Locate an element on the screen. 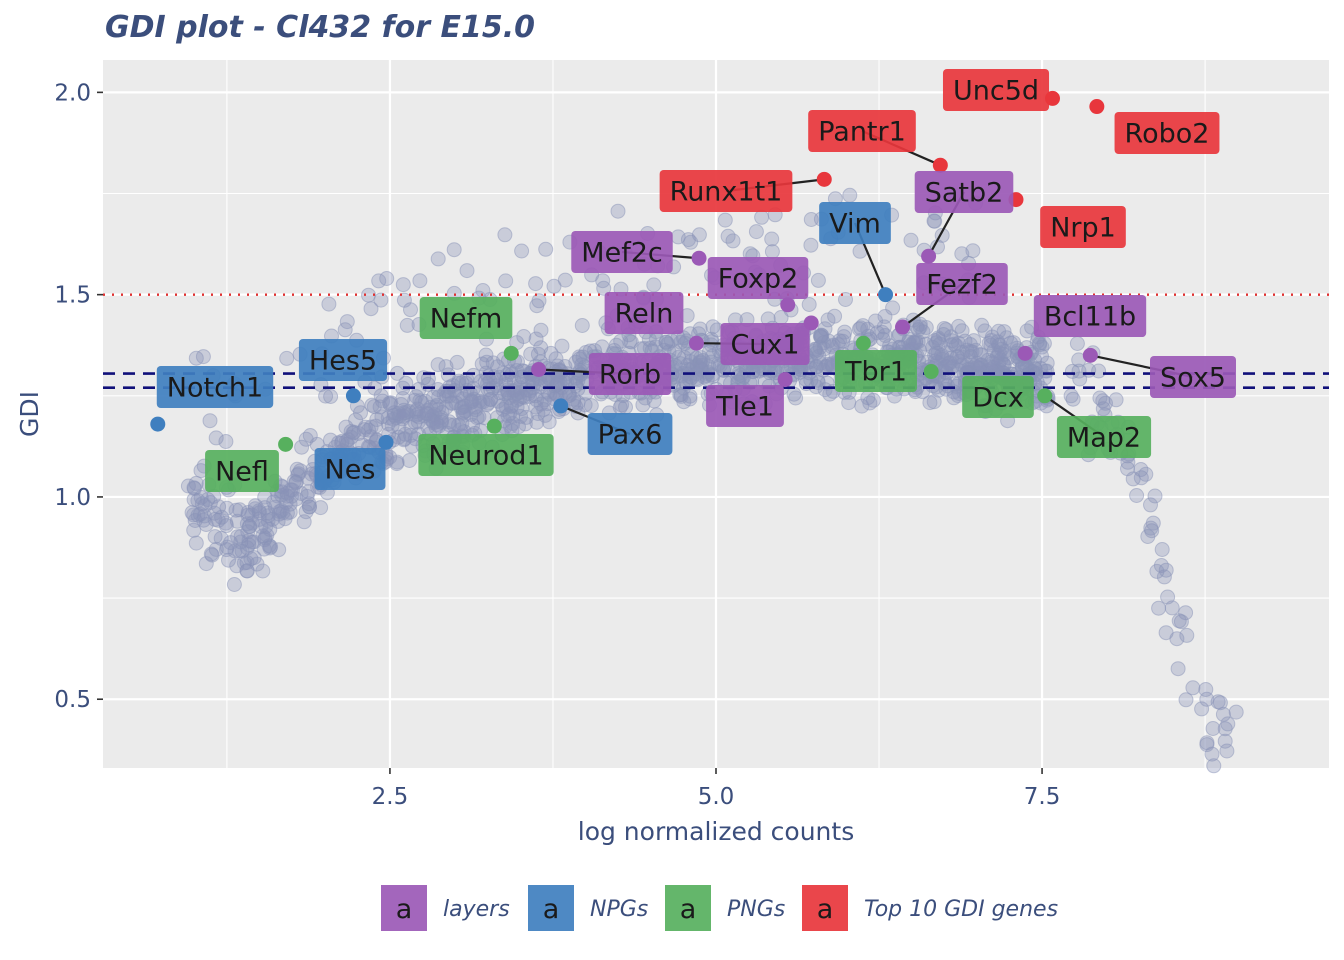 The image size is (1344, 960). gene-label: Sox5 is located at coordinates (1193, 377).